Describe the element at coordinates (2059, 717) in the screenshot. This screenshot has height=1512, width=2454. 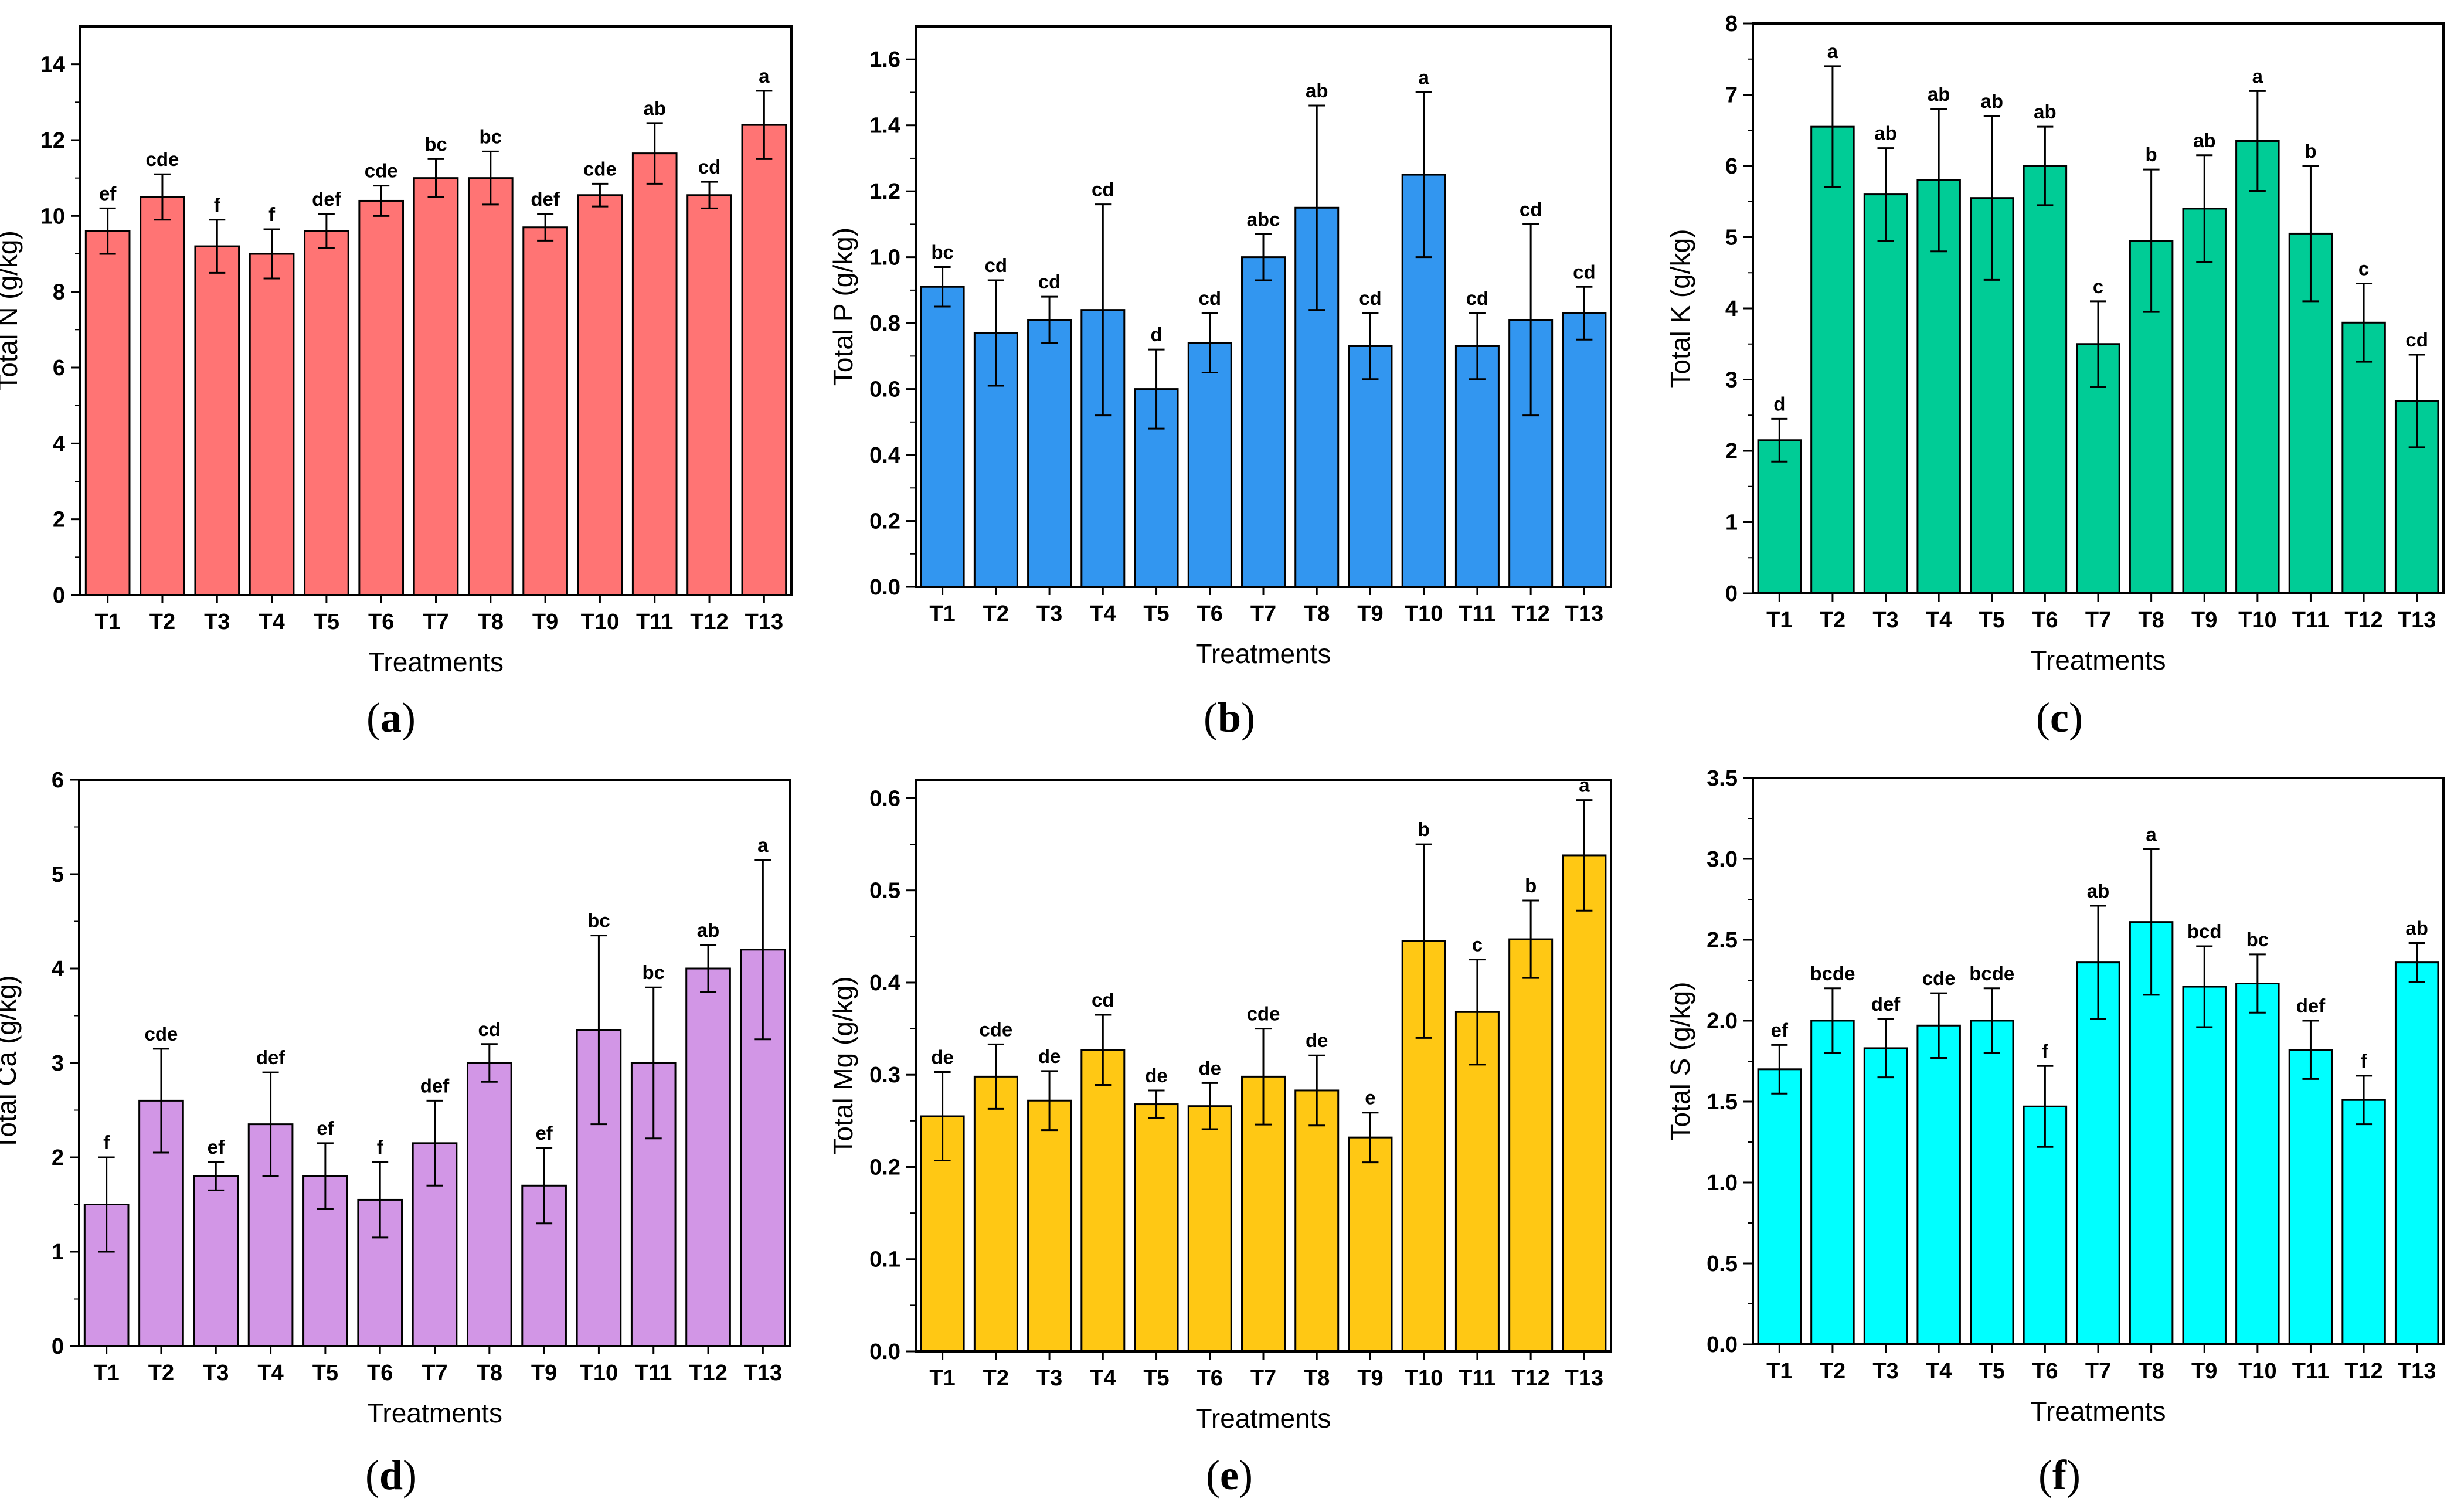
I see `panel-label: (c)` at that location.